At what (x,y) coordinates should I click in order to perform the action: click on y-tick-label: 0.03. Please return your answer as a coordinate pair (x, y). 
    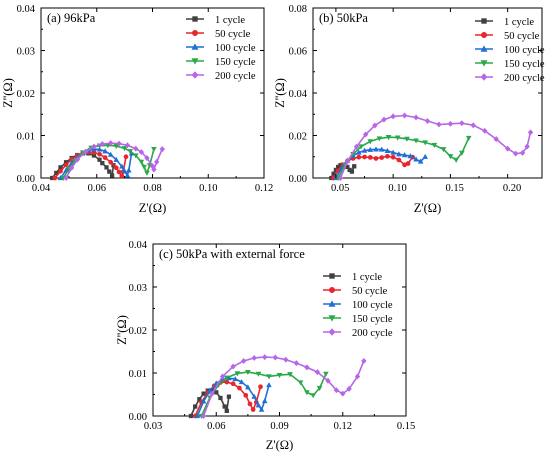
    Looking at the image, I should click on (138, 288).